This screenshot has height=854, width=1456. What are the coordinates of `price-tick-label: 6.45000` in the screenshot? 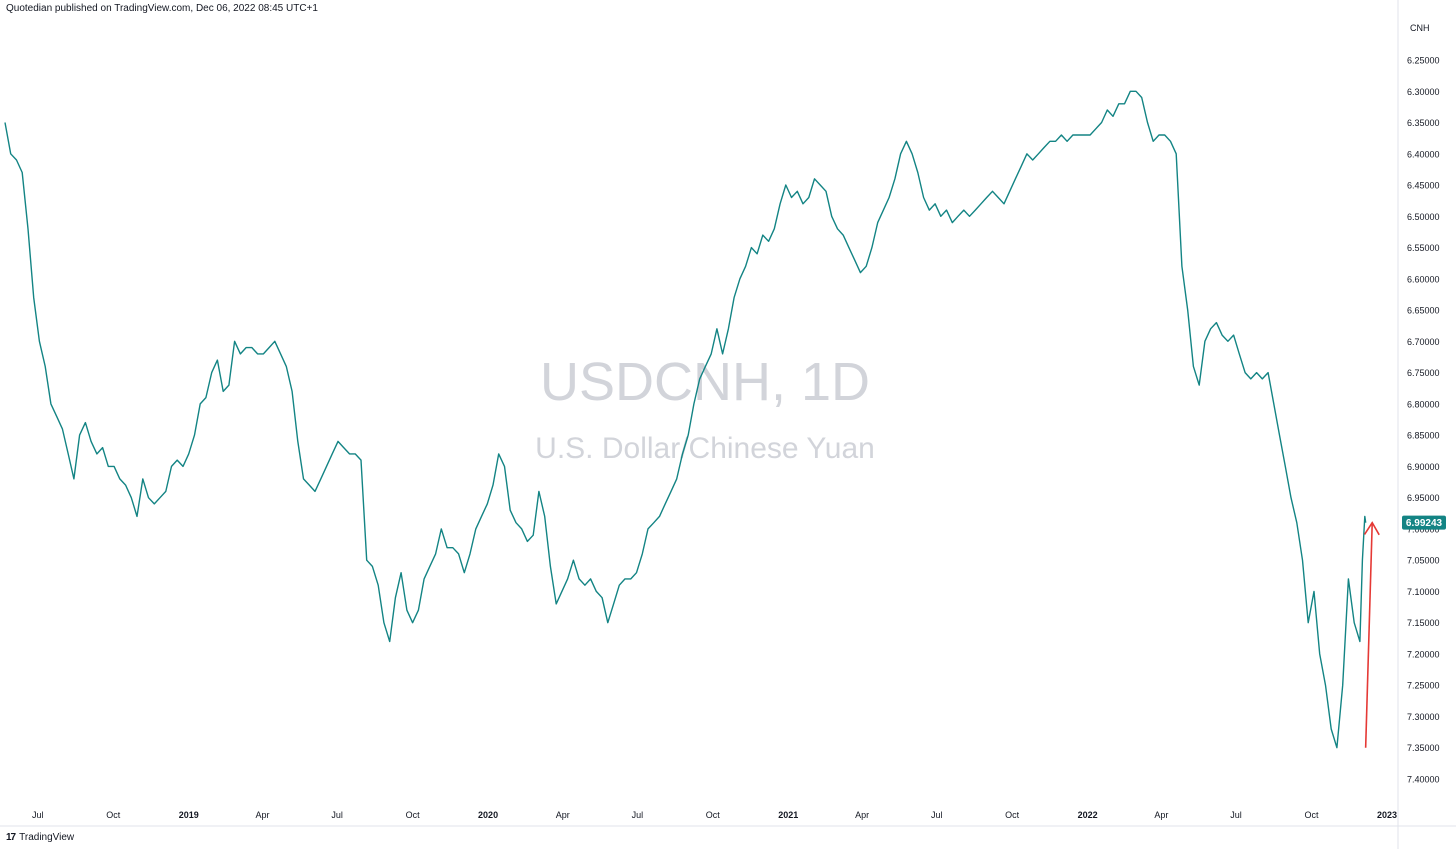 It's located at (1423, 186).